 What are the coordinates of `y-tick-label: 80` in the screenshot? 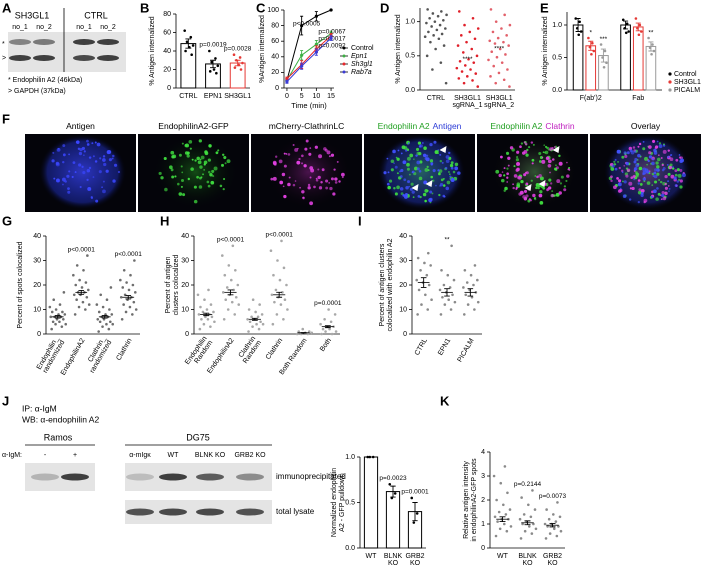 It's located at (275, 25).